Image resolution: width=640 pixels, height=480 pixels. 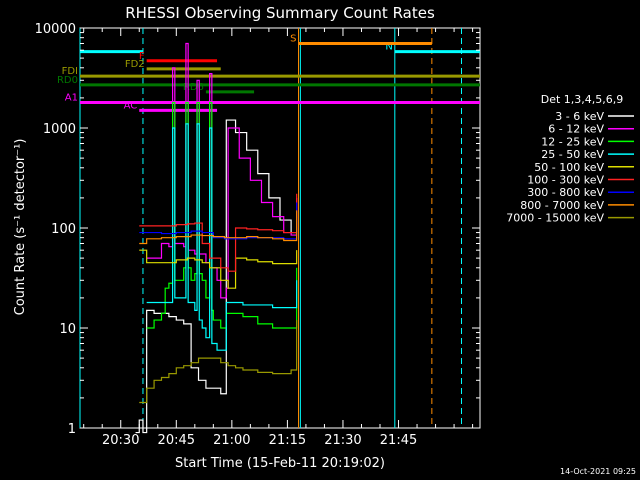 What do you see at coordinates (63, 229) in the screenshot?
I see `y-tick-label: 100` at bounding box center [63, 229].